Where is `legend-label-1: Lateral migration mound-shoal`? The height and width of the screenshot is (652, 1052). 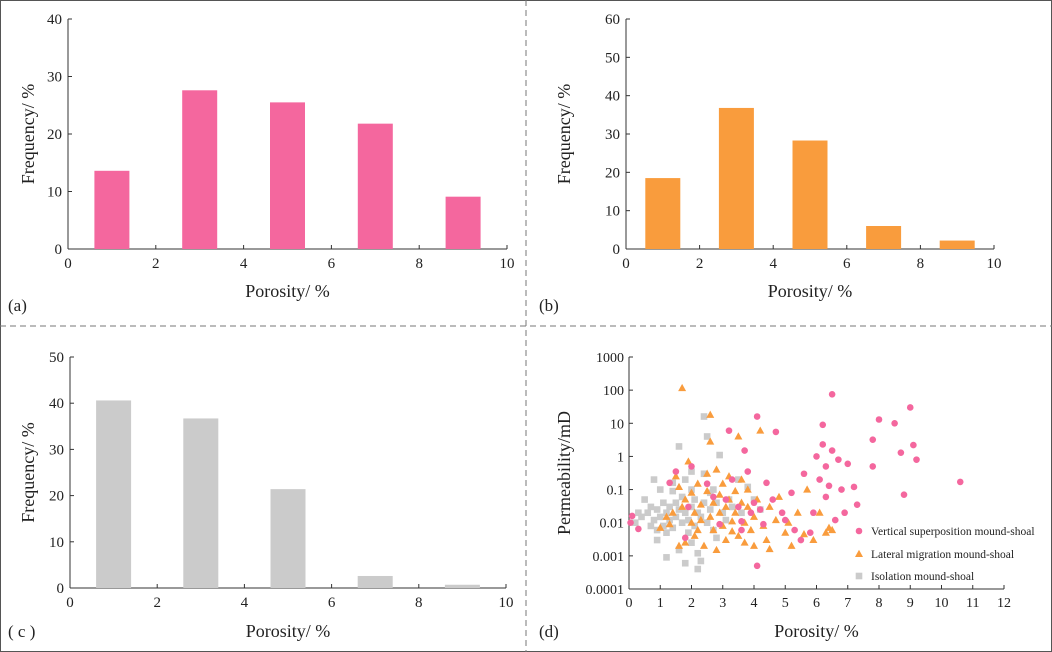 legend-label-1: Lateral migration mound-shoal is located at coordinates (942, 555).